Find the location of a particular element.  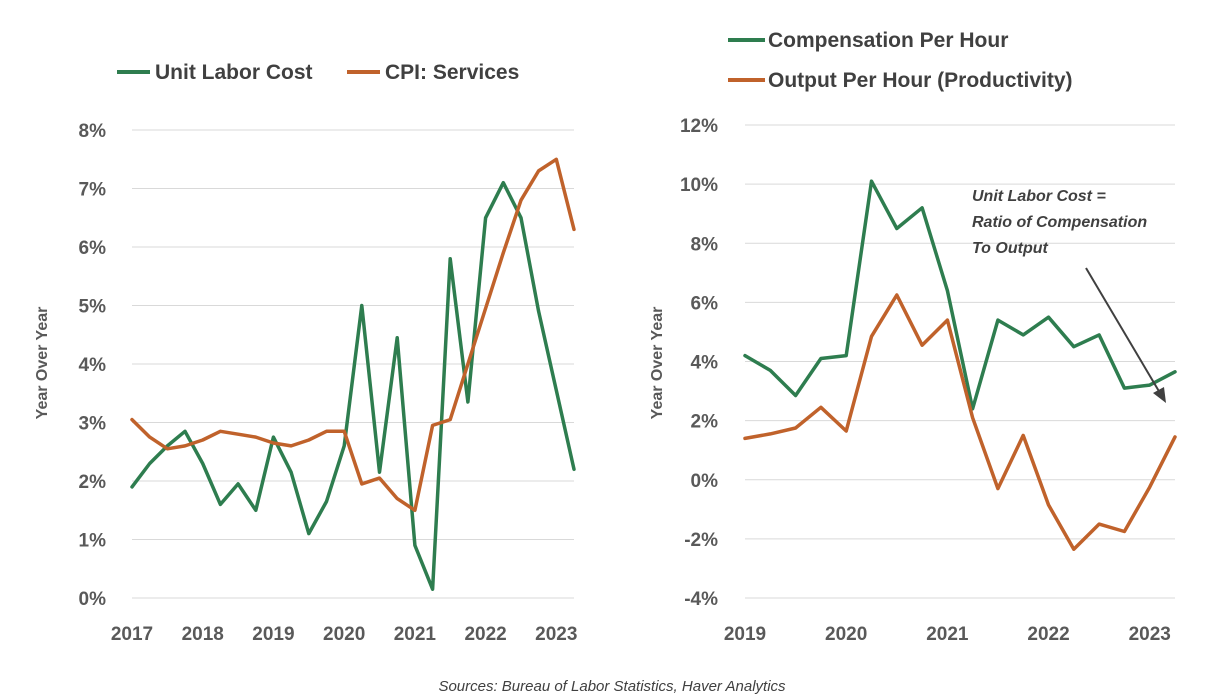

right-x-ticks: 2019 2020 2021 2022 2023 is located at coordinates (947, 634).